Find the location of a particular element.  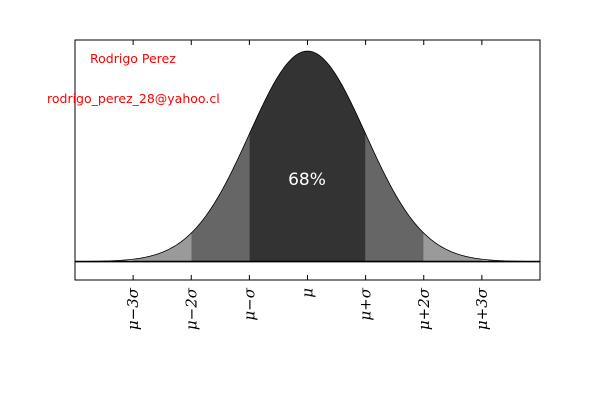

x-axis-tick-labels: μ−3σ μ−2σ μ−σ μ μ+σ μ+2σ μ+3σ is located at coordinates (307, 308).